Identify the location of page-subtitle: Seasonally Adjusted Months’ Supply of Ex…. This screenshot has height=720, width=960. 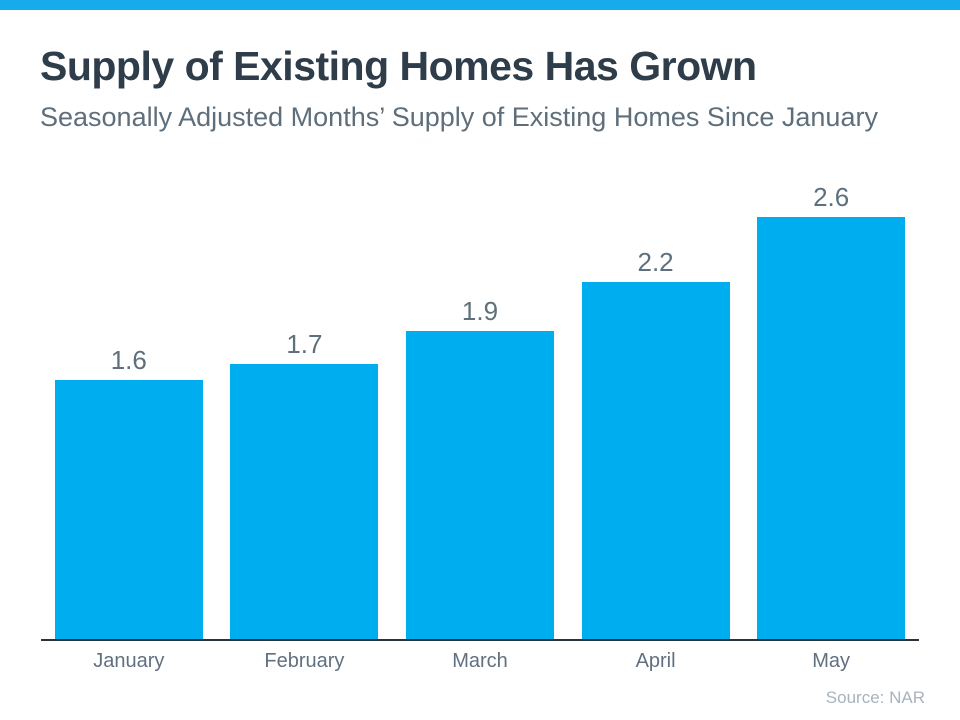
(459, 117).